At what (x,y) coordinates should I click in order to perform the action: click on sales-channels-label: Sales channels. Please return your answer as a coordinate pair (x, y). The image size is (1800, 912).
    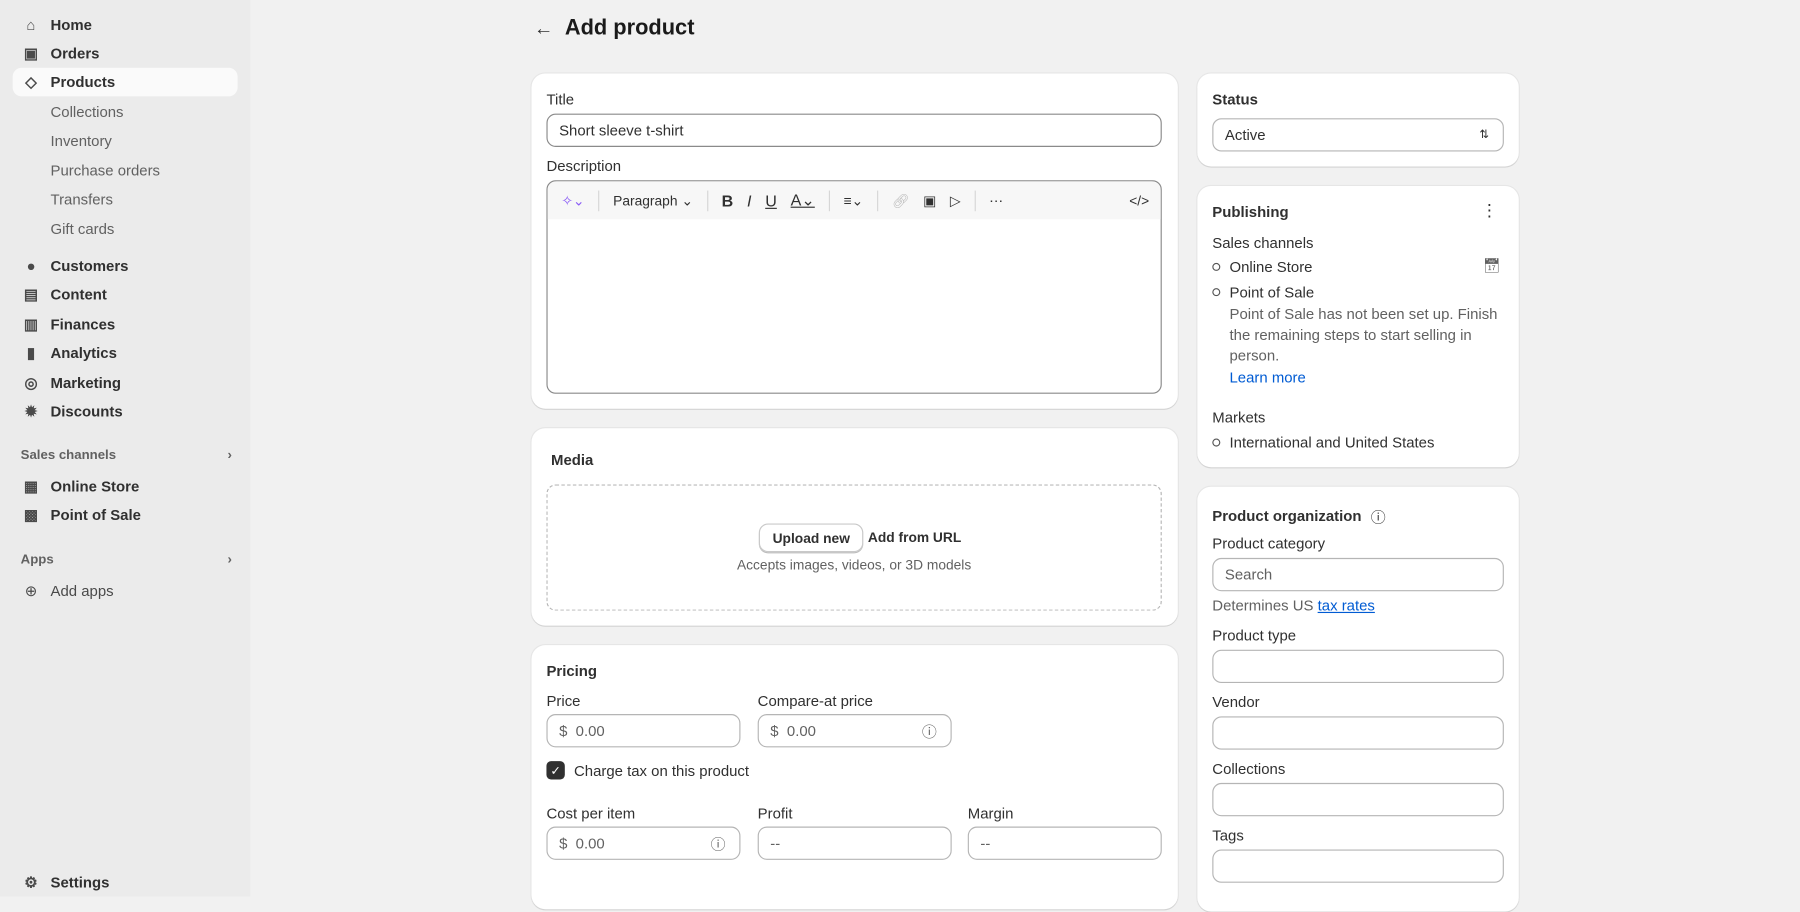
    Looking at the image, I should click on (1263, 243).